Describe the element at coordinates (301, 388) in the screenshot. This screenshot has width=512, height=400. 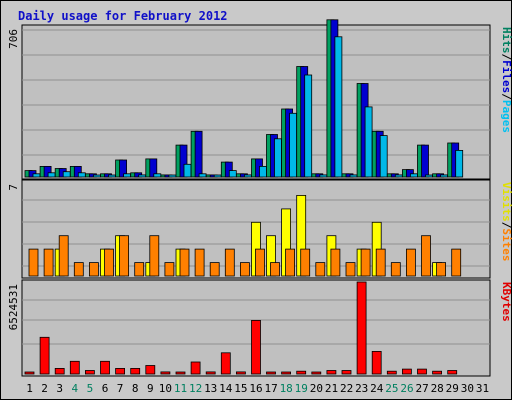
I see `x-tick-day-19: 19` at that location.